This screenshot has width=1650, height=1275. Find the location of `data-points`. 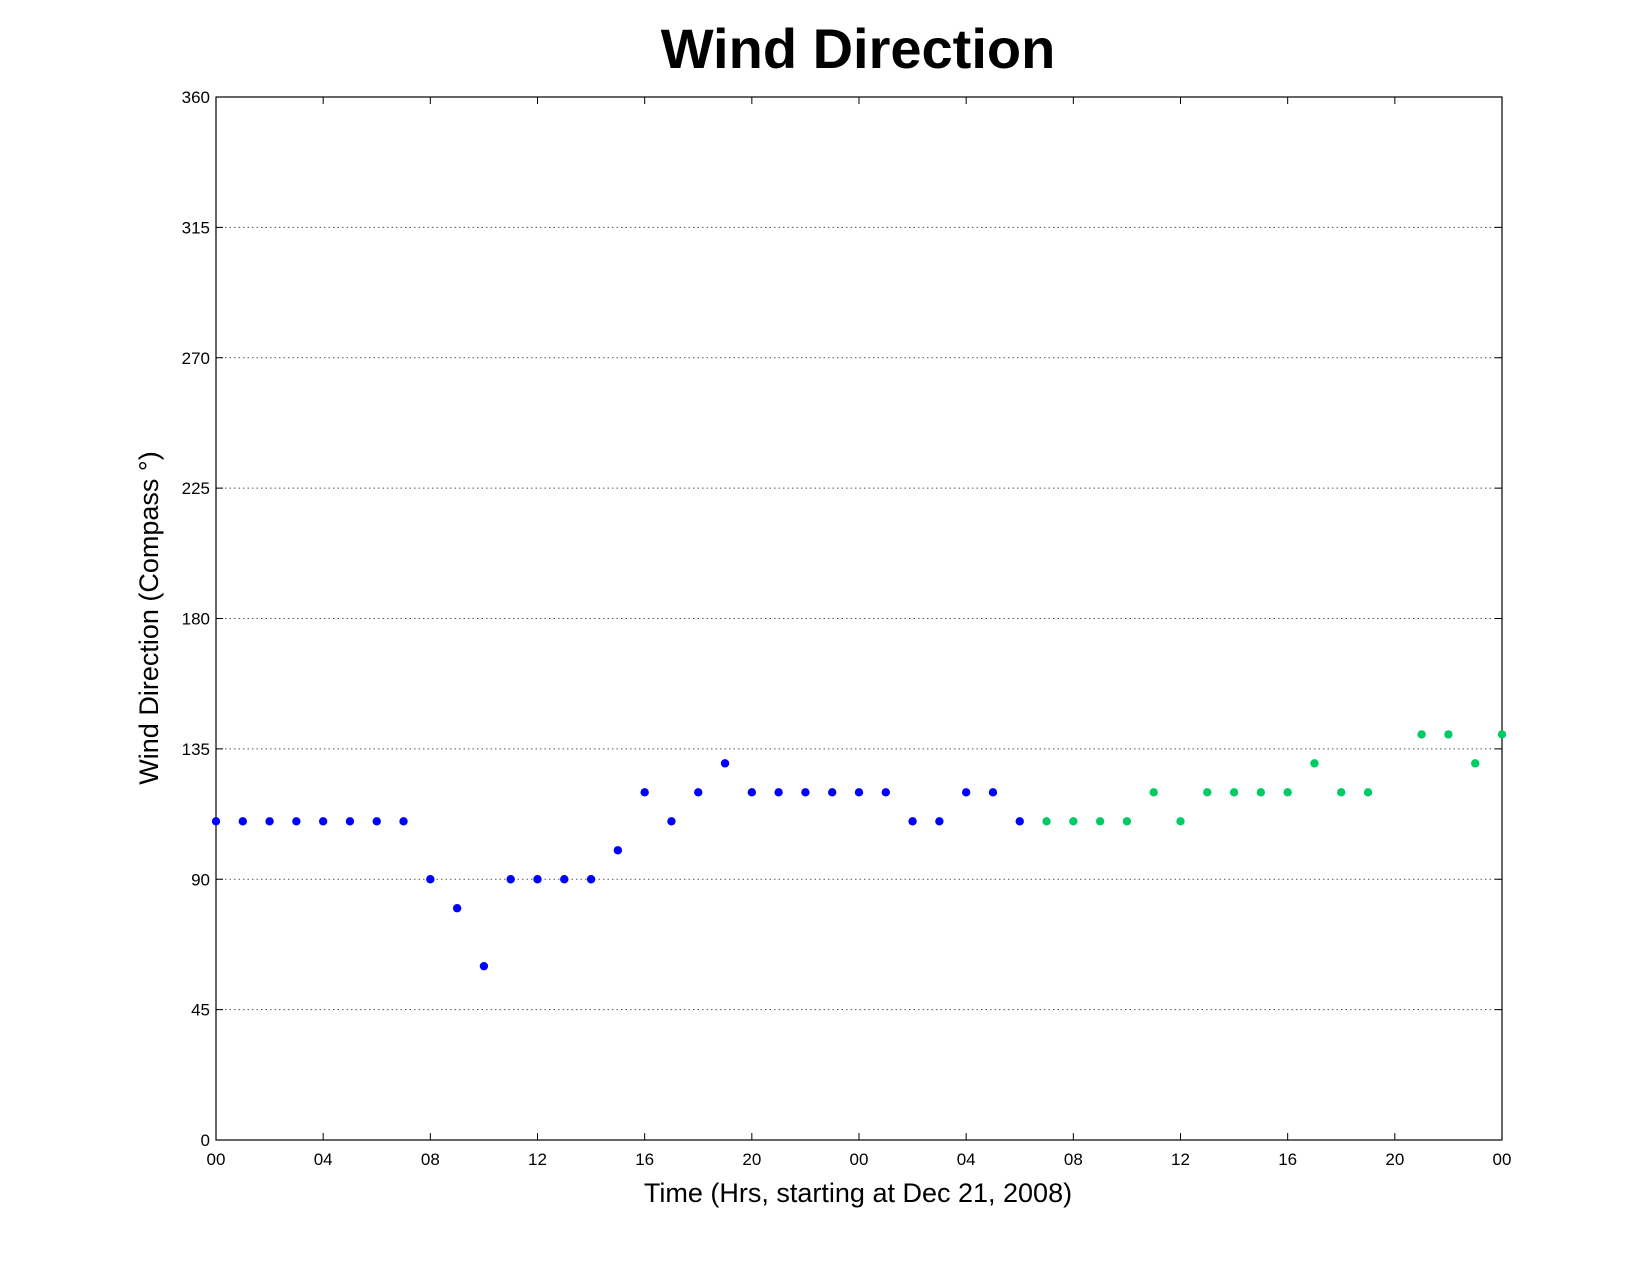

data-points is located at coordinates (859, 850).